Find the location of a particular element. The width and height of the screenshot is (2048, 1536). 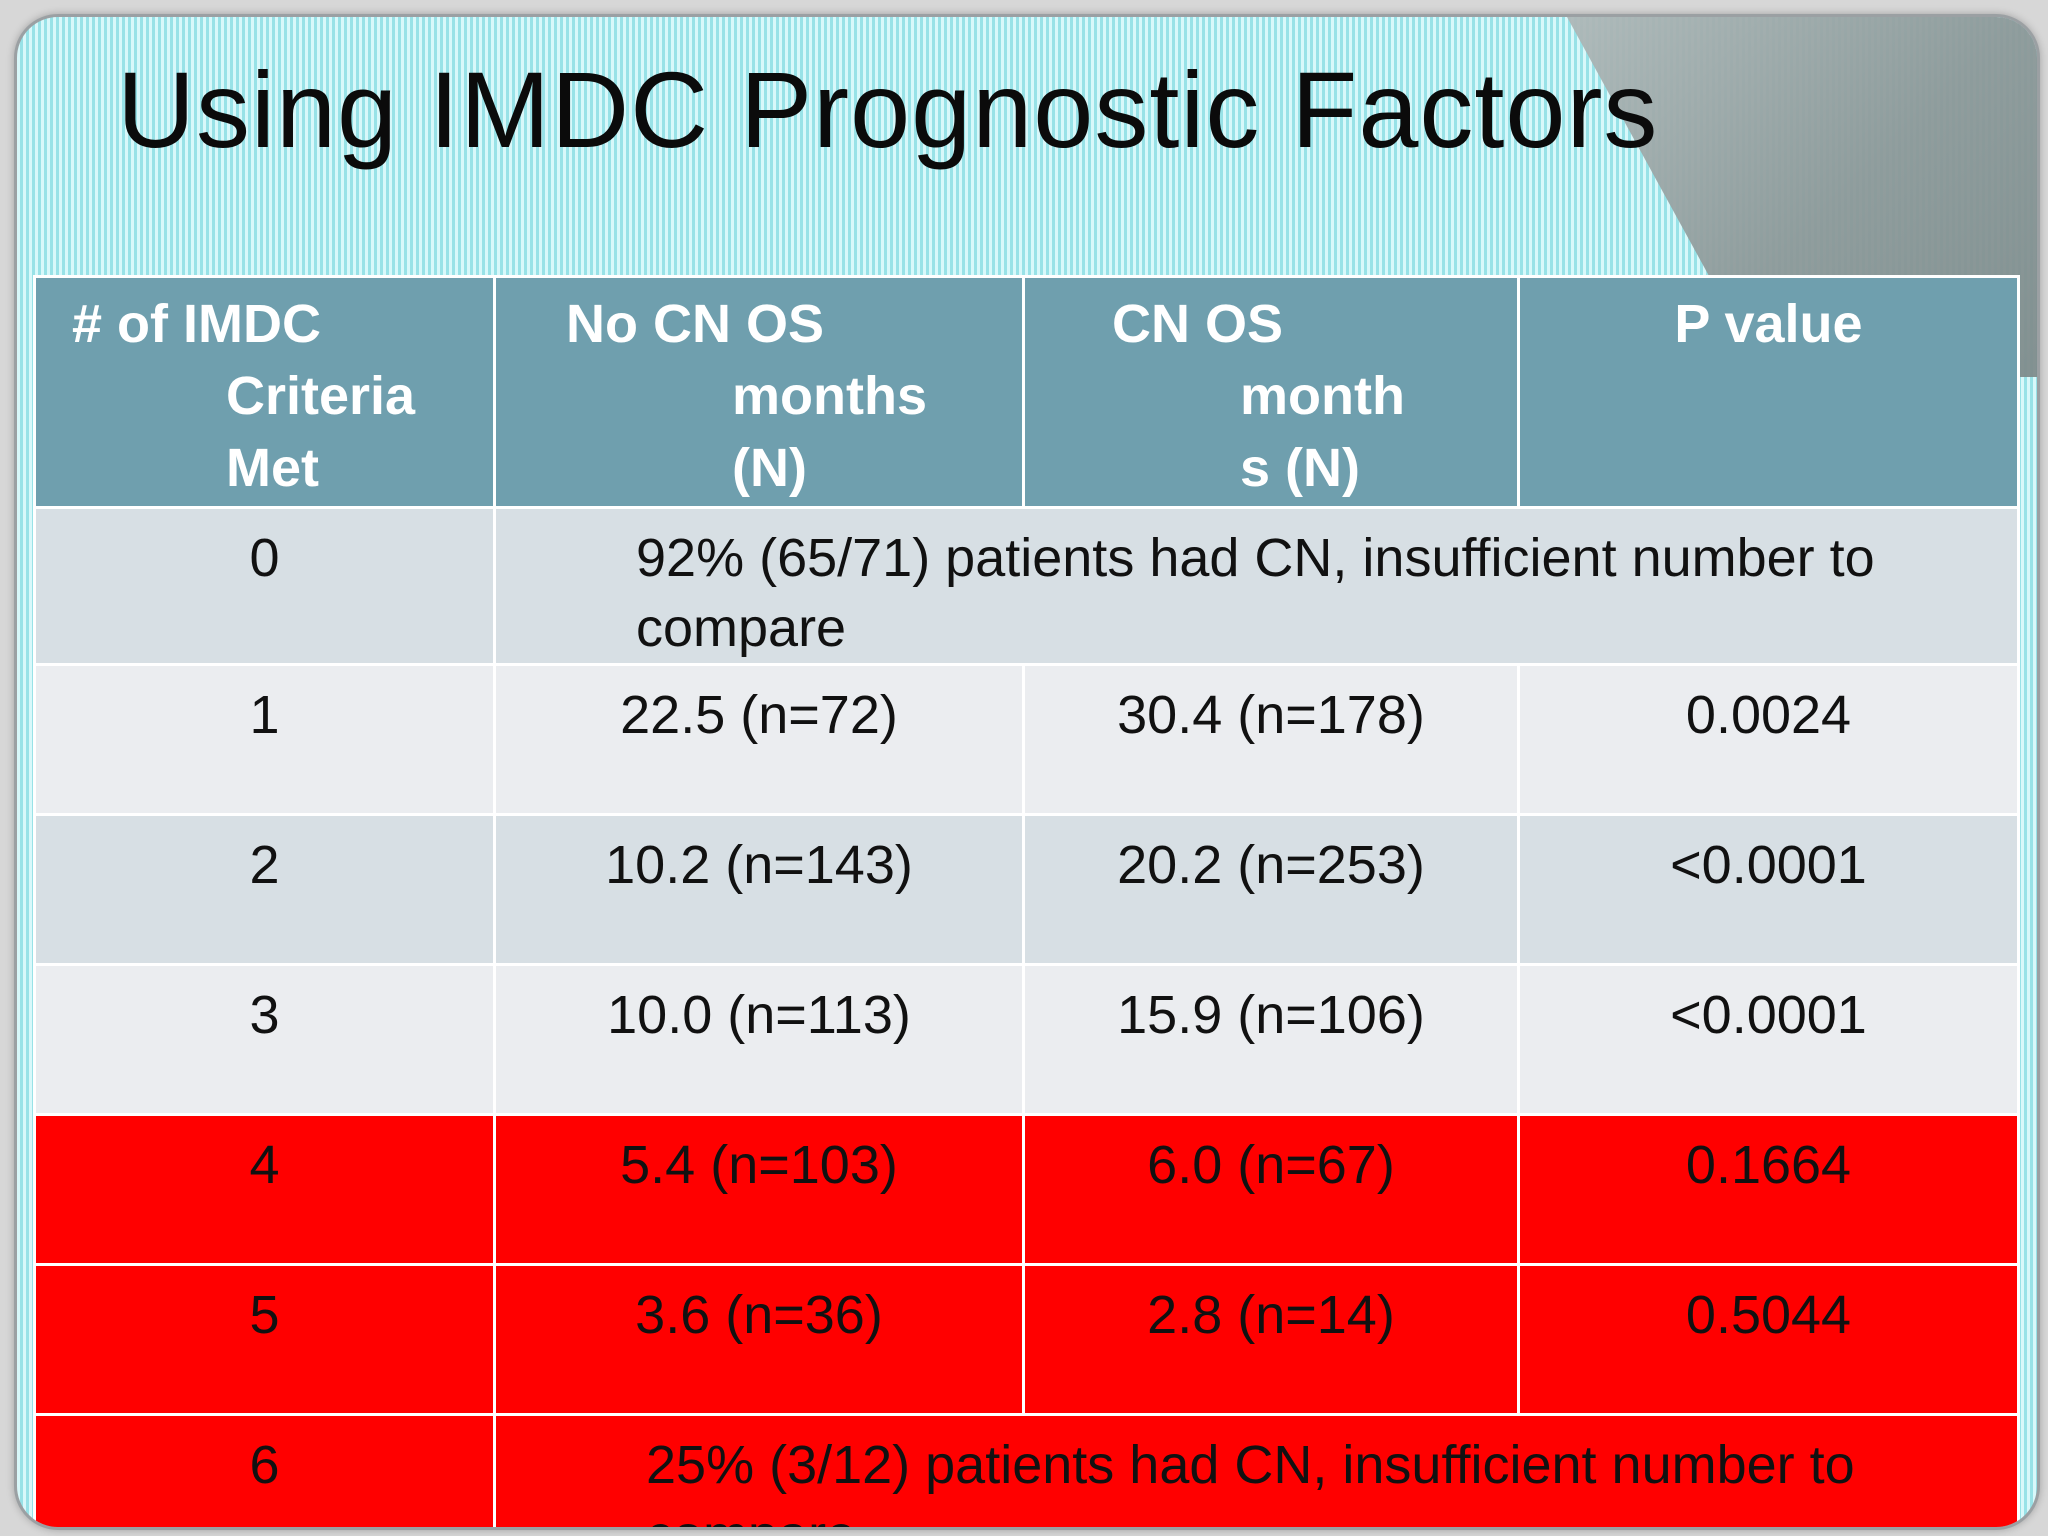

header-line: # of IMDC is located at coordinates (196, 324).